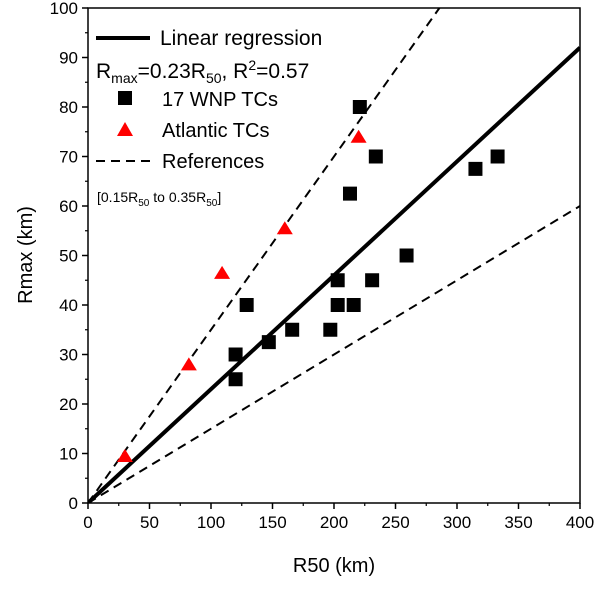 This screenshot has width=600, height=589. What do you see at coordinates (68, 256) in the screenshot?
I see `y-tick-label: 50` at bounding box center [68, 256].